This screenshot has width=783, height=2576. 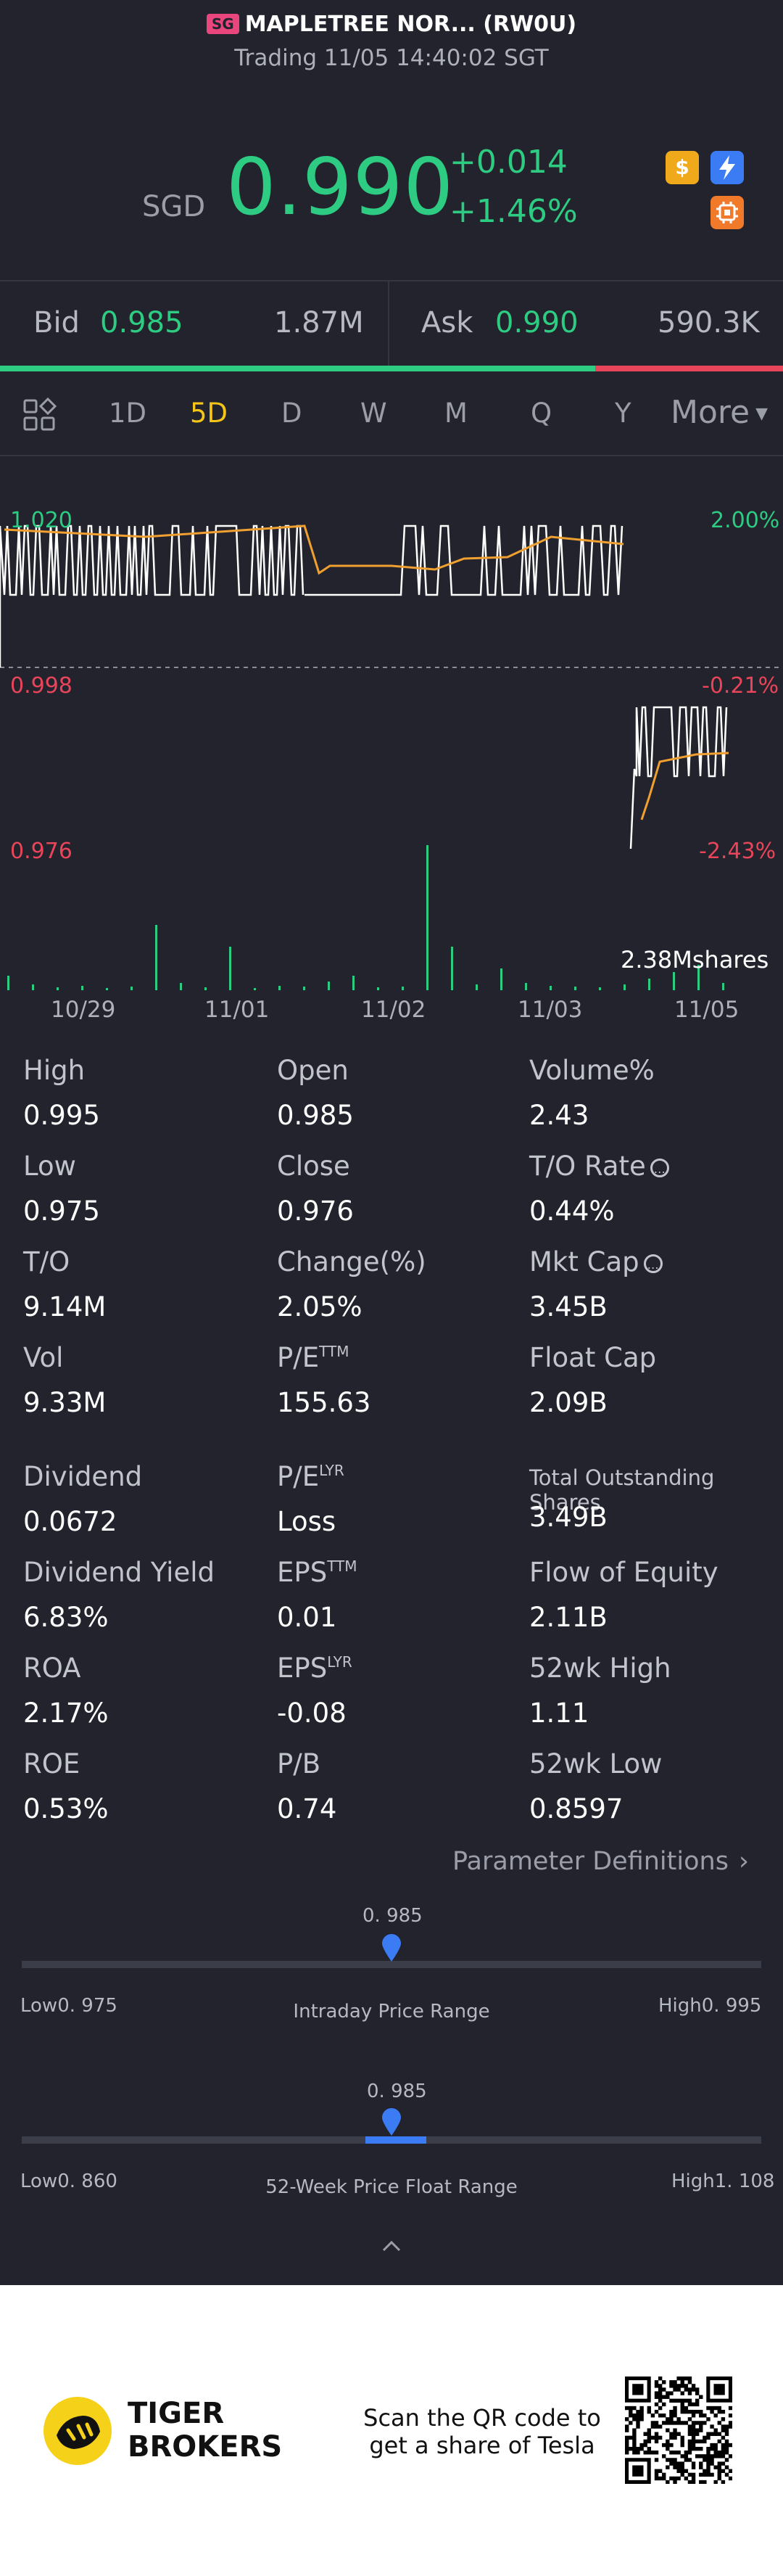 What do you see at coordinates (682, 167) in the screenshot?
I see `dollar-icon: $` at bounding box center [682, 167].